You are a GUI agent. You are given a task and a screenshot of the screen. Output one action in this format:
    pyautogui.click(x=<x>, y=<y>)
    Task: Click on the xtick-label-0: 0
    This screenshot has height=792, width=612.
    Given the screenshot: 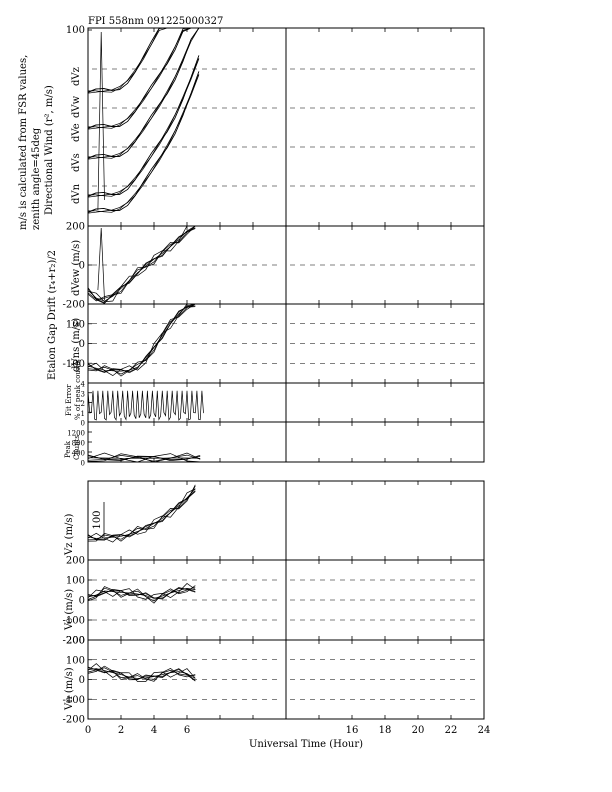 What is the action you would take?
    pyautogui.click(x=88, y=730)
    